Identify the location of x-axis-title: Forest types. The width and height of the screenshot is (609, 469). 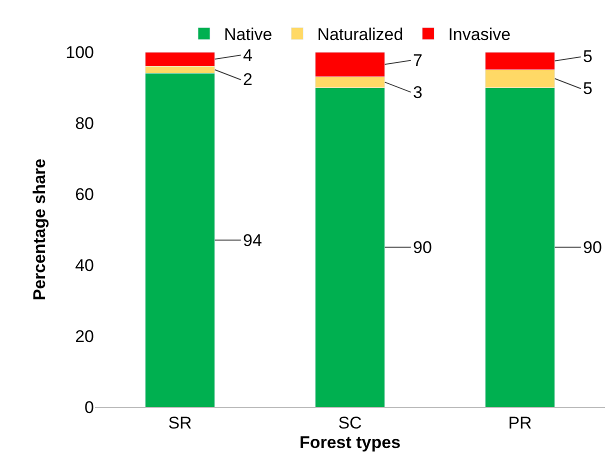
(350, 442).